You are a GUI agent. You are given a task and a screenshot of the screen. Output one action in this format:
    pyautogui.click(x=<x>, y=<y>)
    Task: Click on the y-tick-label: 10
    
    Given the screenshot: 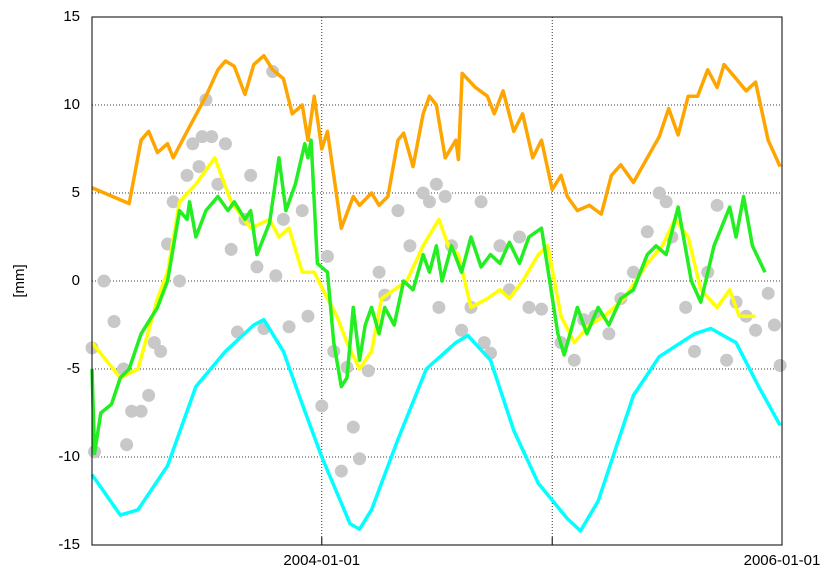 What is the action you would take?
    pyautogui.click(x=71, y=104)
    